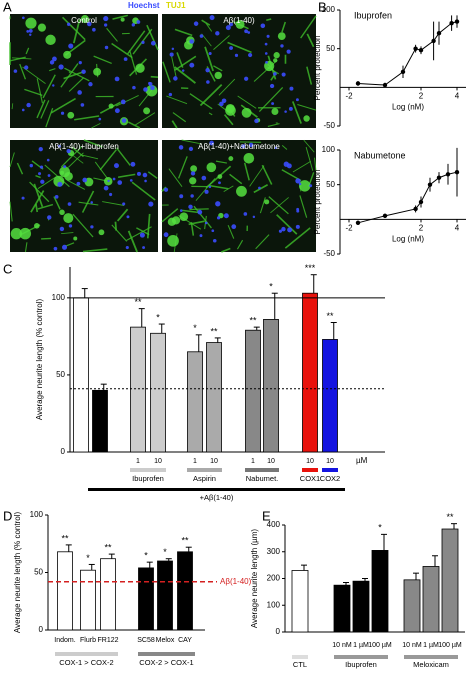 This screenshot has width=474, height=686. I want to click on group-label: Meloxicam, so click(431, 664).